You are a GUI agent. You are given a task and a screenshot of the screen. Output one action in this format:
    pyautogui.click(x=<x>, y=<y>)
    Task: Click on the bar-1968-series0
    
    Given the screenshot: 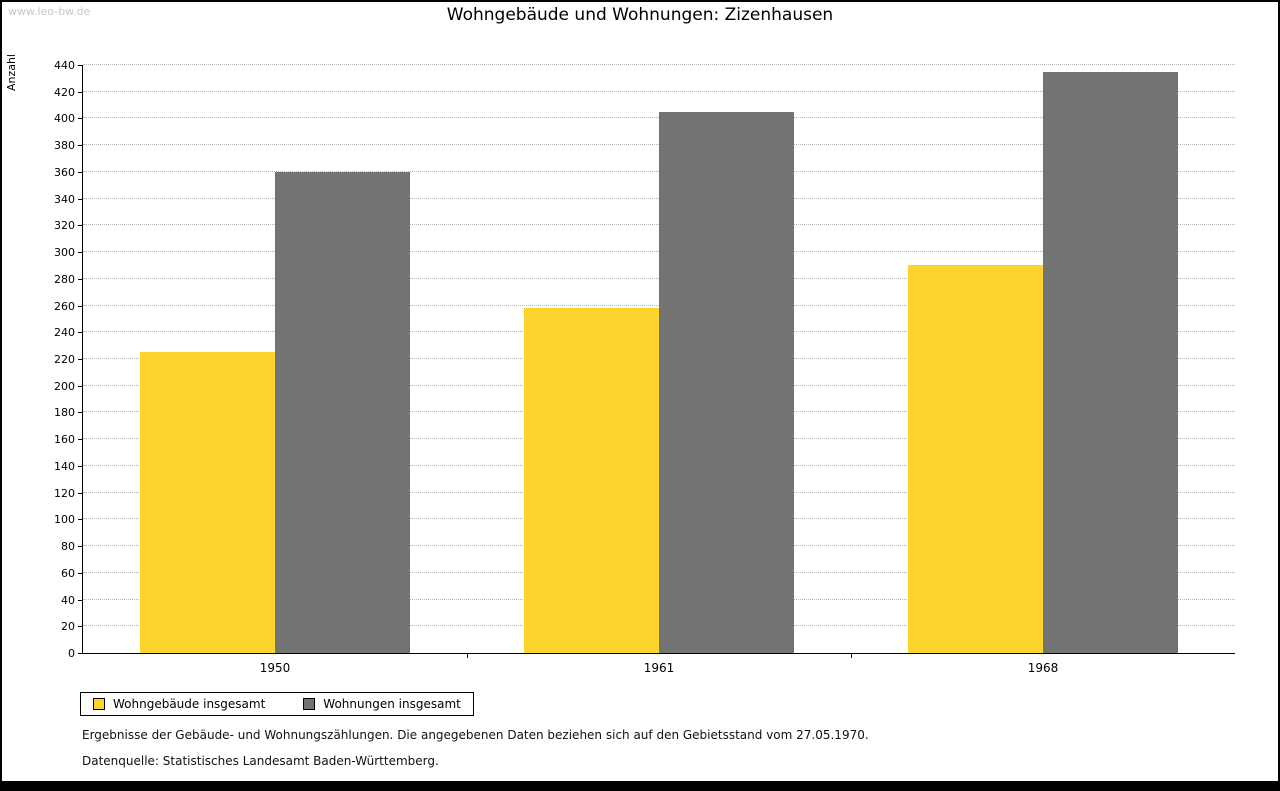 What is the action you would take?
    pyautogui.click(x=975, y=459)
    